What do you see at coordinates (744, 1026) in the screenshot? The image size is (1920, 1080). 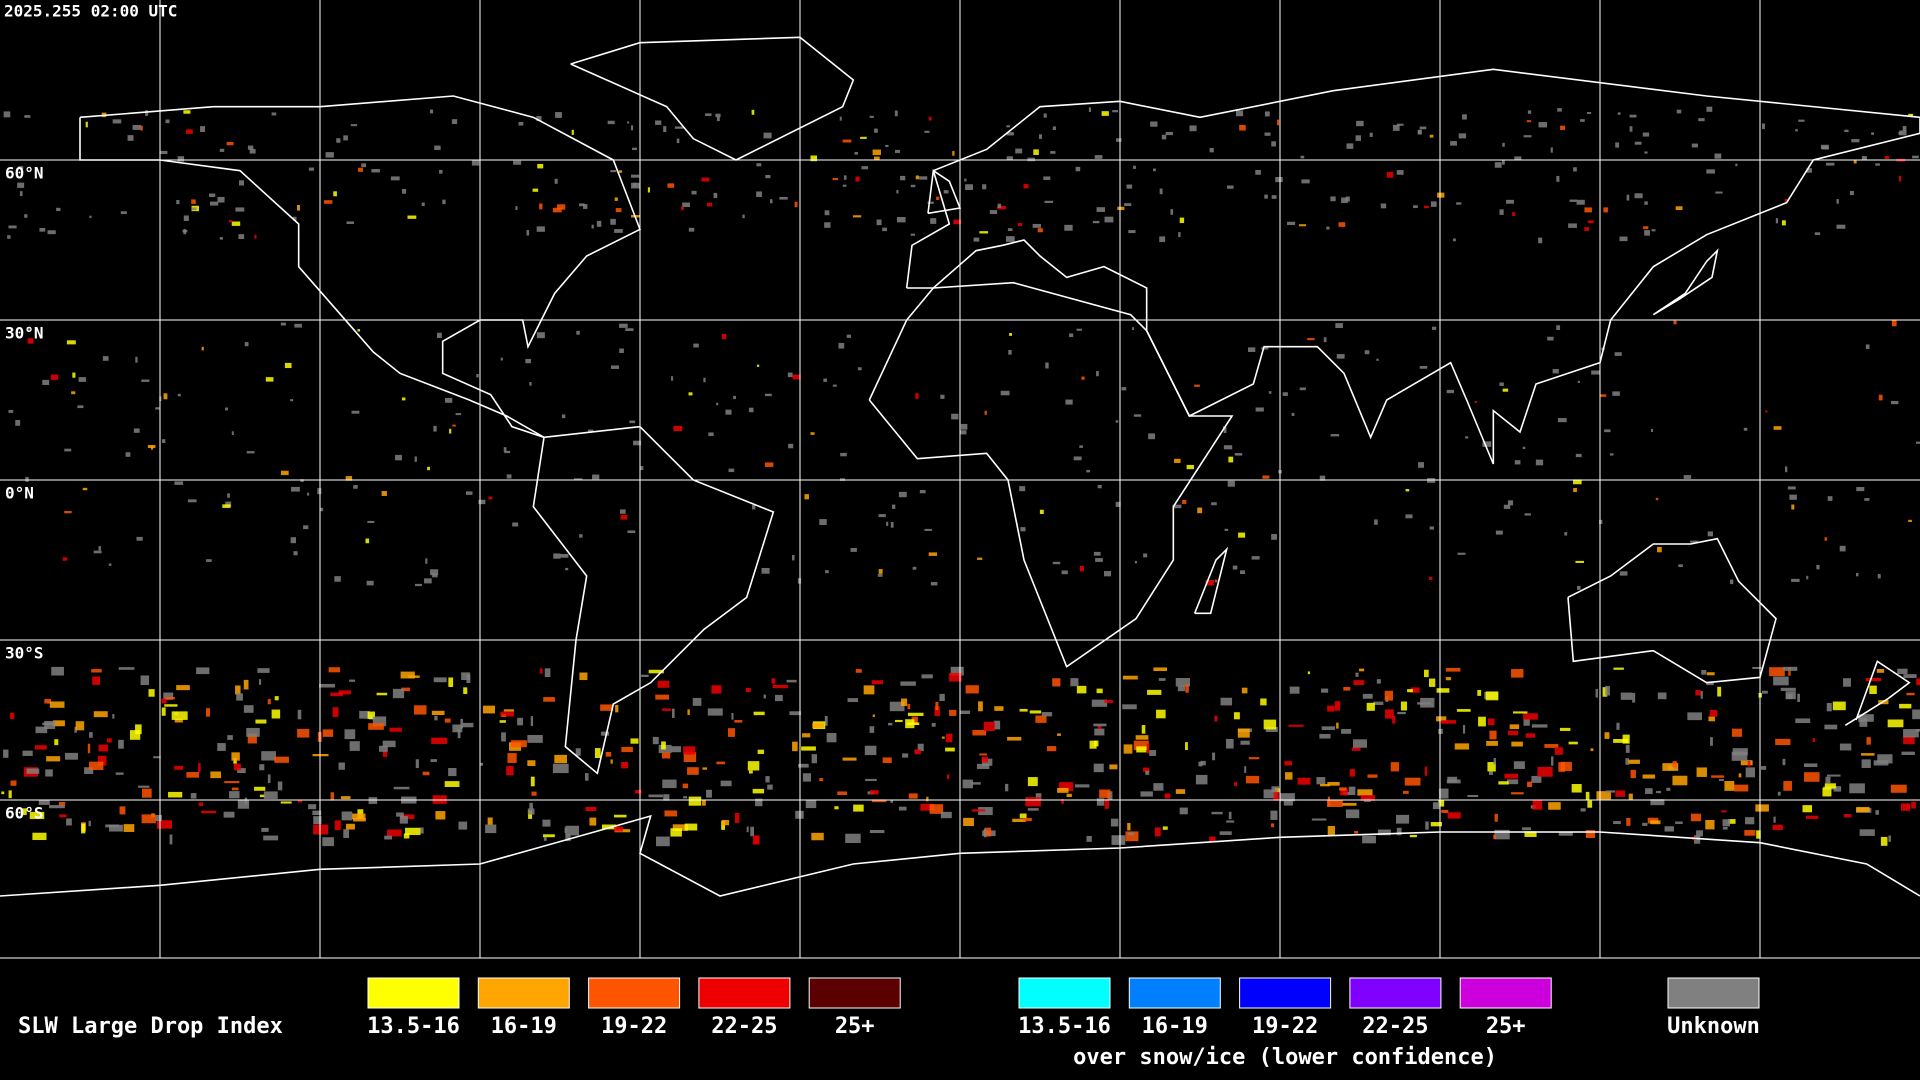 I see `legend-label: 22-25` at bounding box center [744, 1026].